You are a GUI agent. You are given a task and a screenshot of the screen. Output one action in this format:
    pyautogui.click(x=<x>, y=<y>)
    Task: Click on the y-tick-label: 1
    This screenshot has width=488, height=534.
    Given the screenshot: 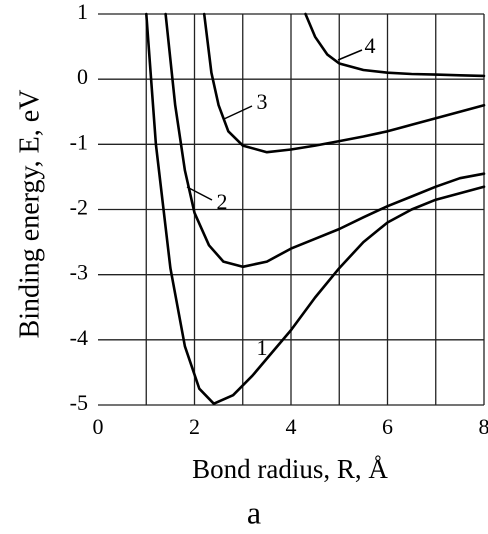 What is the action you would take?
    pyautogui.click(x=82, y=12)
    